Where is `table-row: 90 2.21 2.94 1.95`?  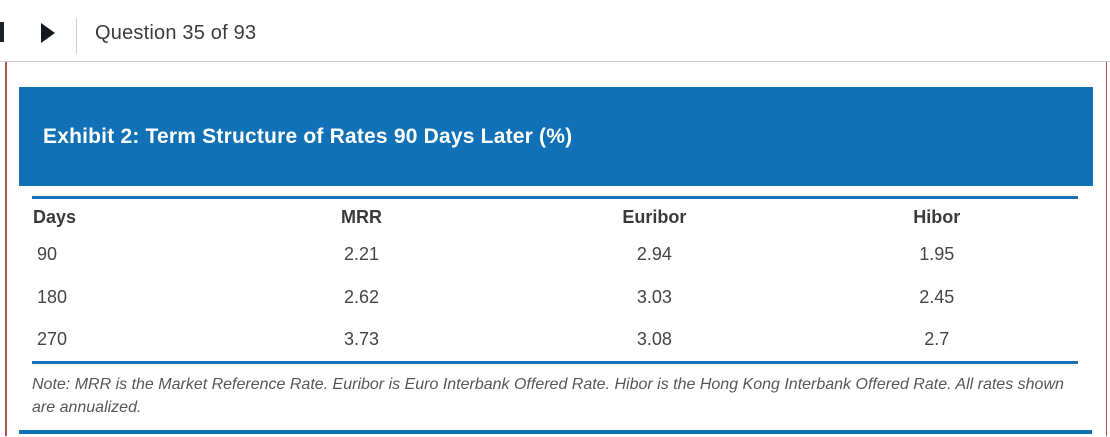
table-row: 90 2.21 2.94 1.95 is located at coordinates (555, 254).